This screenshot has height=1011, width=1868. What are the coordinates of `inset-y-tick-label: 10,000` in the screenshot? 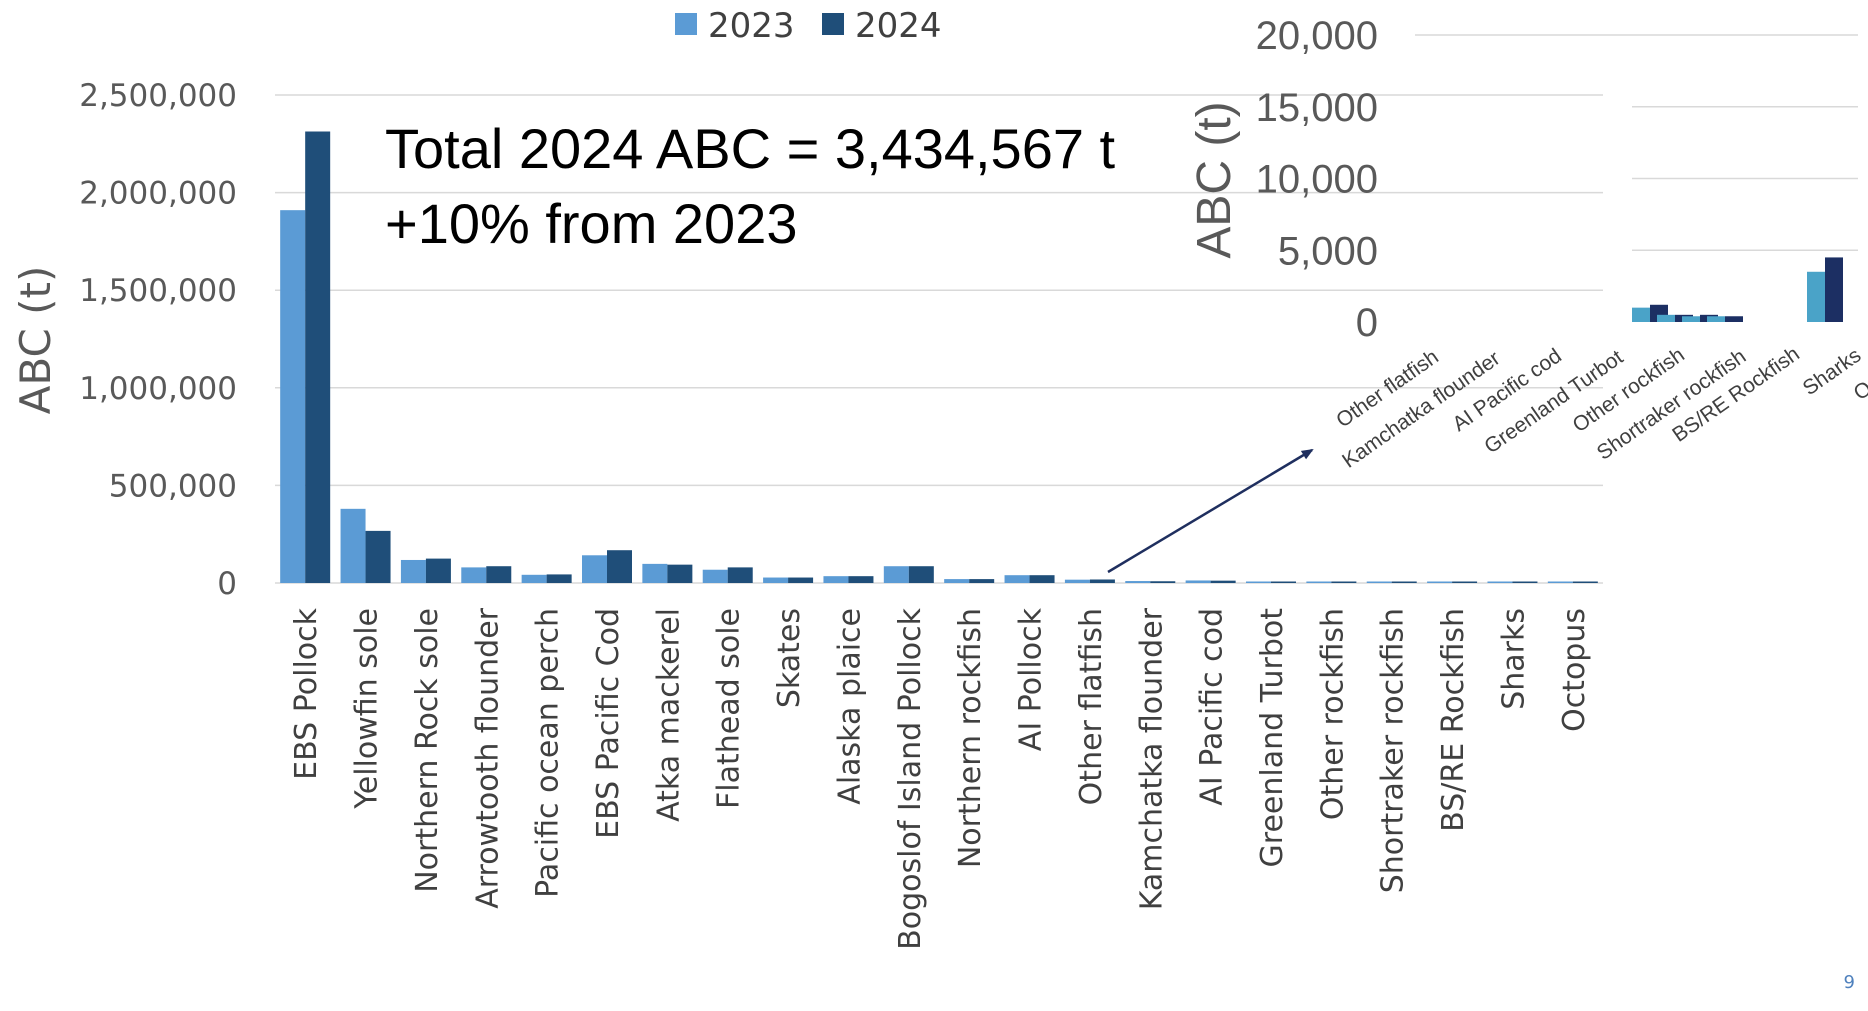 It's located at (1317, 180).